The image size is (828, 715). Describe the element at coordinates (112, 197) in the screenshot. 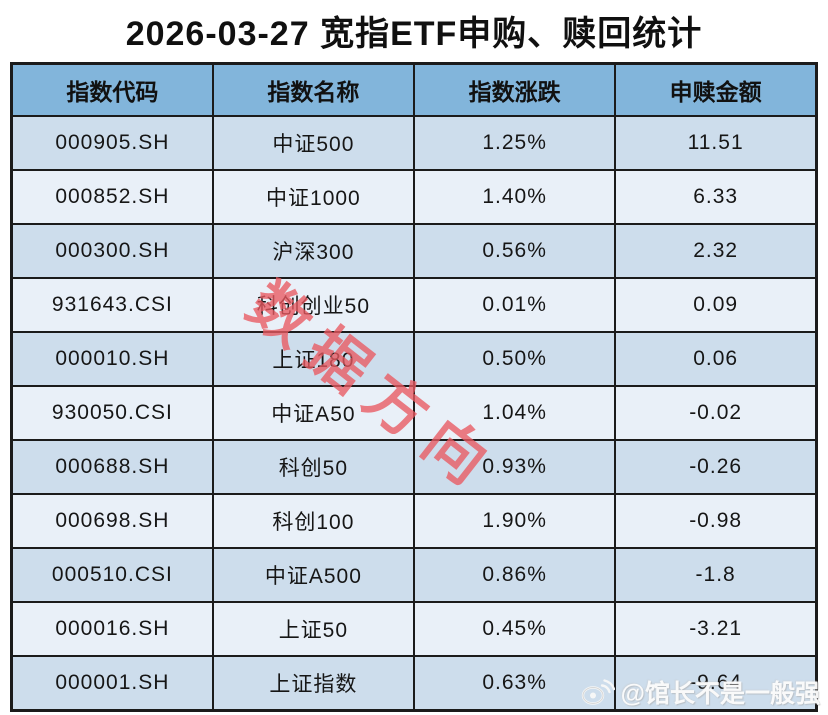

I see `cell-index-code: 000852.SH` at that location.